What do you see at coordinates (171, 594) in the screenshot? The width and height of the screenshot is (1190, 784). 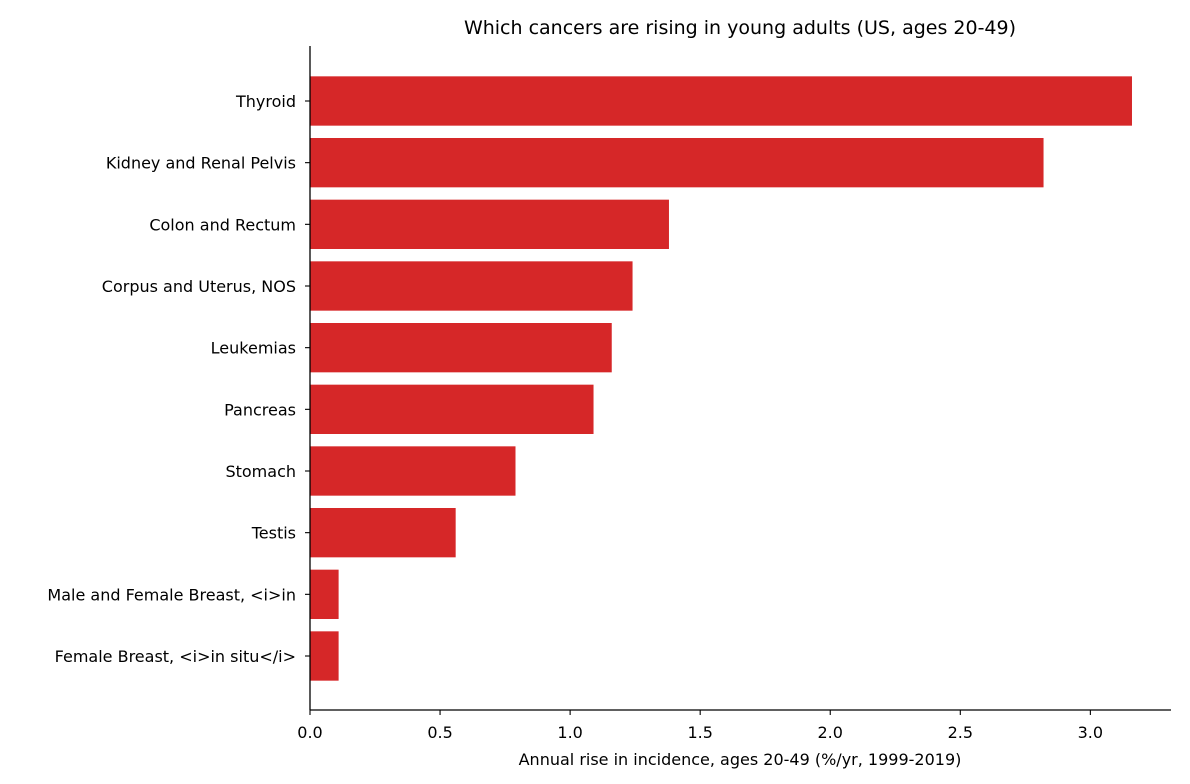 I see `y-tick-label: Male and Female Breast, <i>in` at bounding box center [171, 594].